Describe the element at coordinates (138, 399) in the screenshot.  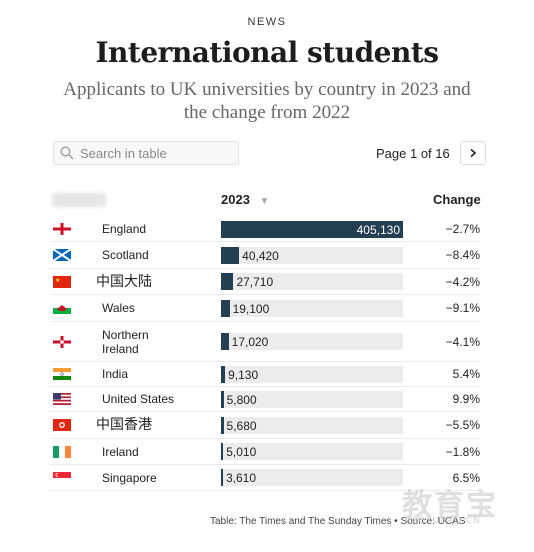
I see `country-name: United States` at that location.